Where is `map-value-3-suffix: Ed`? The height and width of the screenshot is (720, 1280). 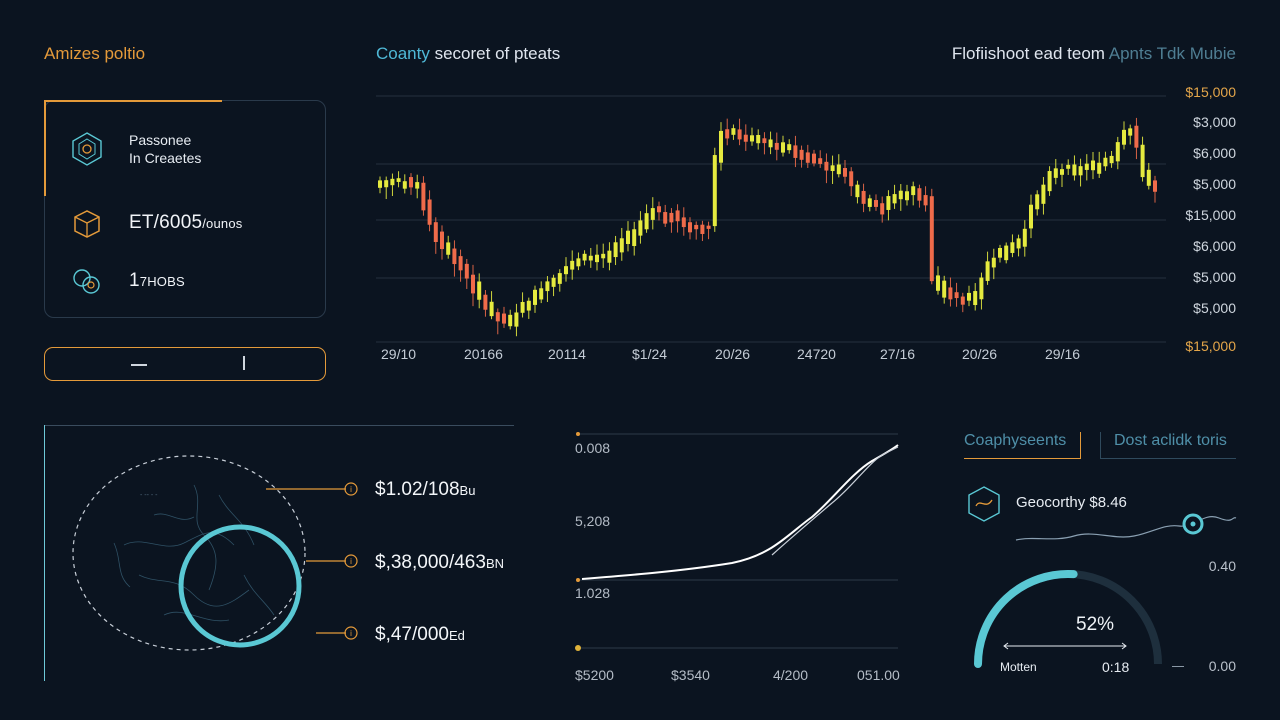
map-value-3-suffix: Ed is located at coordinates (456, 635).